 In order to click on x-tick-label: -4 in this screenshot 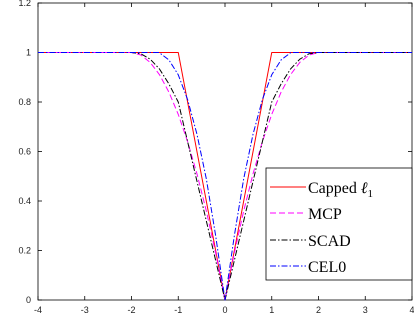, I will do `click(38, 310)`.